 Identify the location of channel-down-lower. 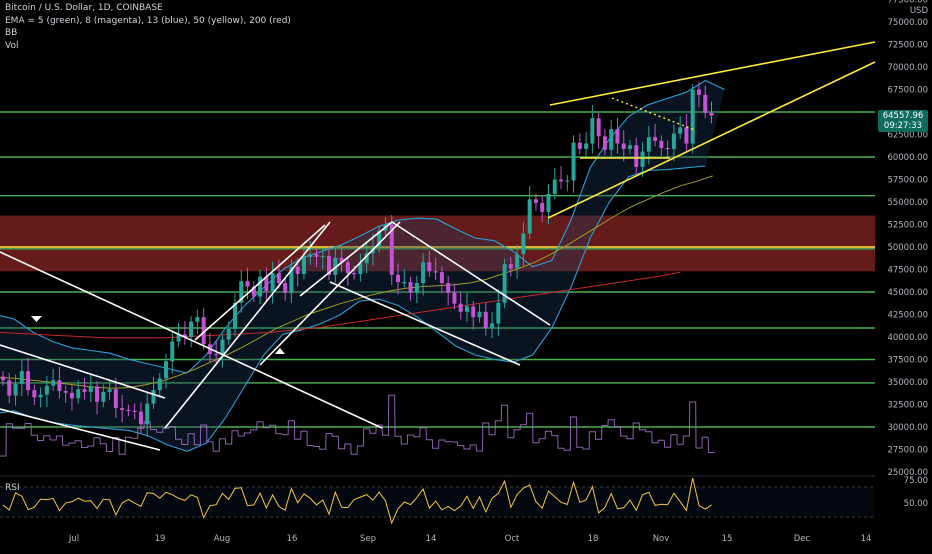
(425, 323).